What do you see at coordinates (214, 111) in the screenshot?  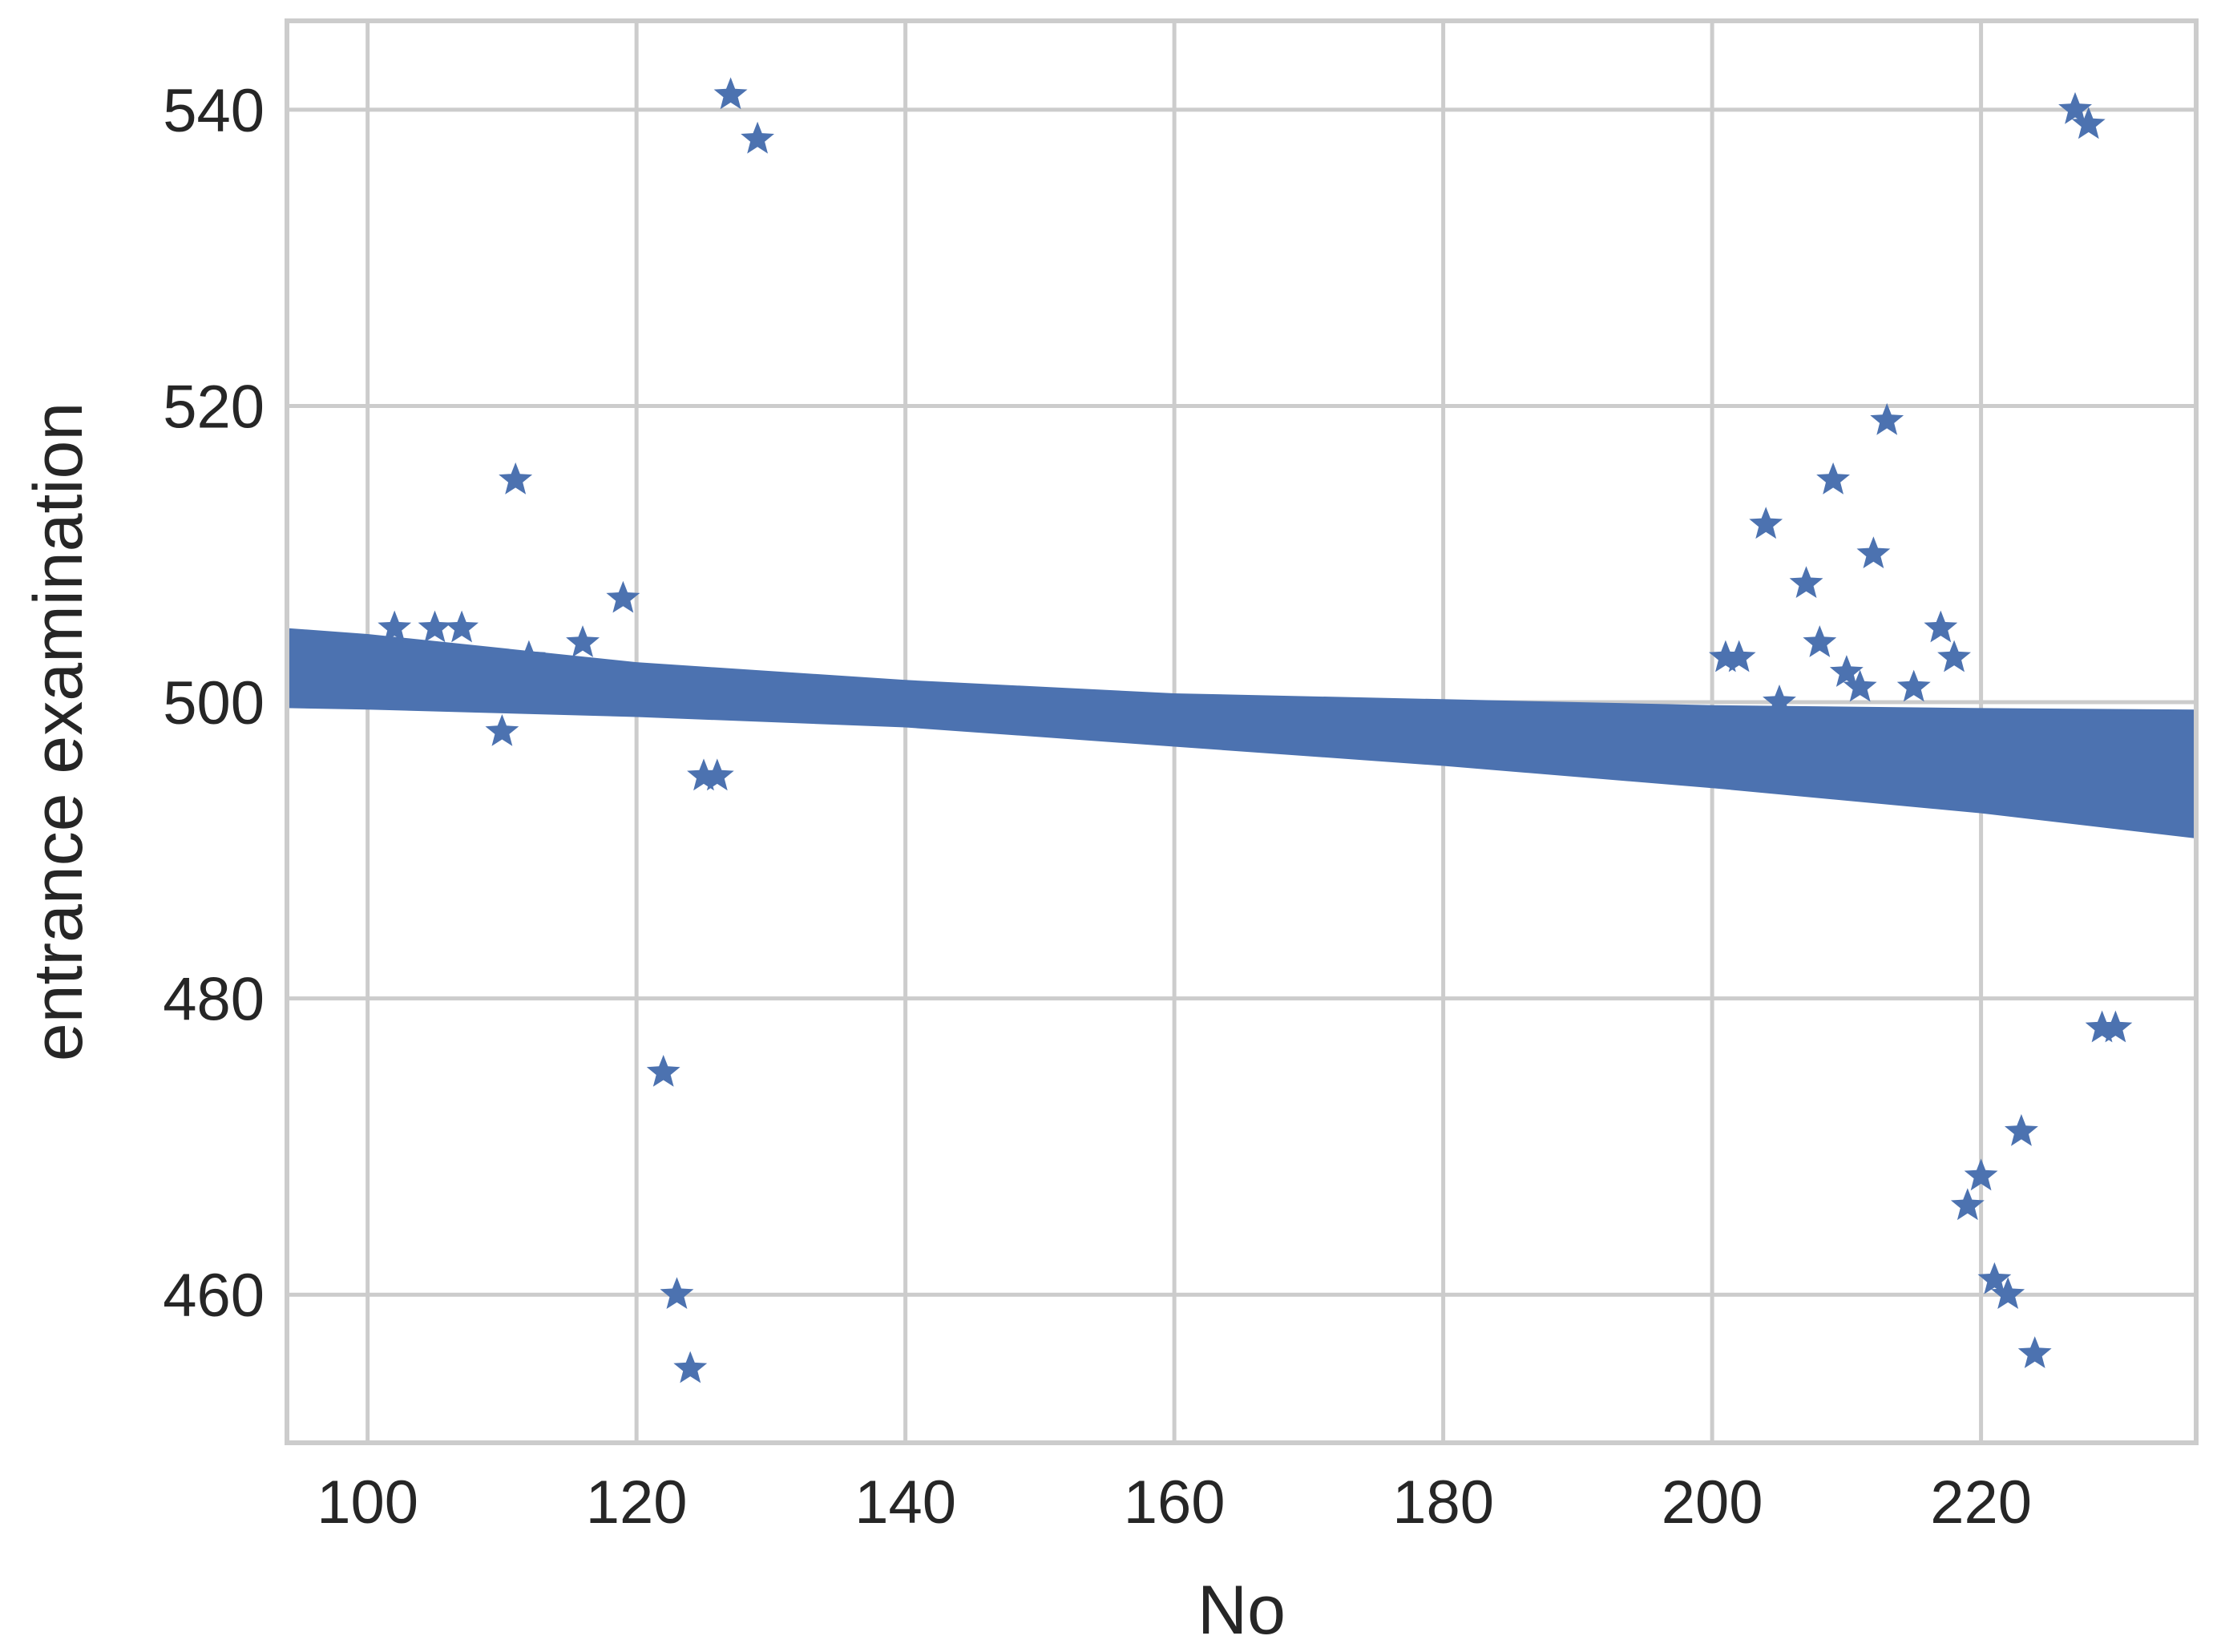 I see `y-tick-label-540: 540` at bounding box center [214, 111].